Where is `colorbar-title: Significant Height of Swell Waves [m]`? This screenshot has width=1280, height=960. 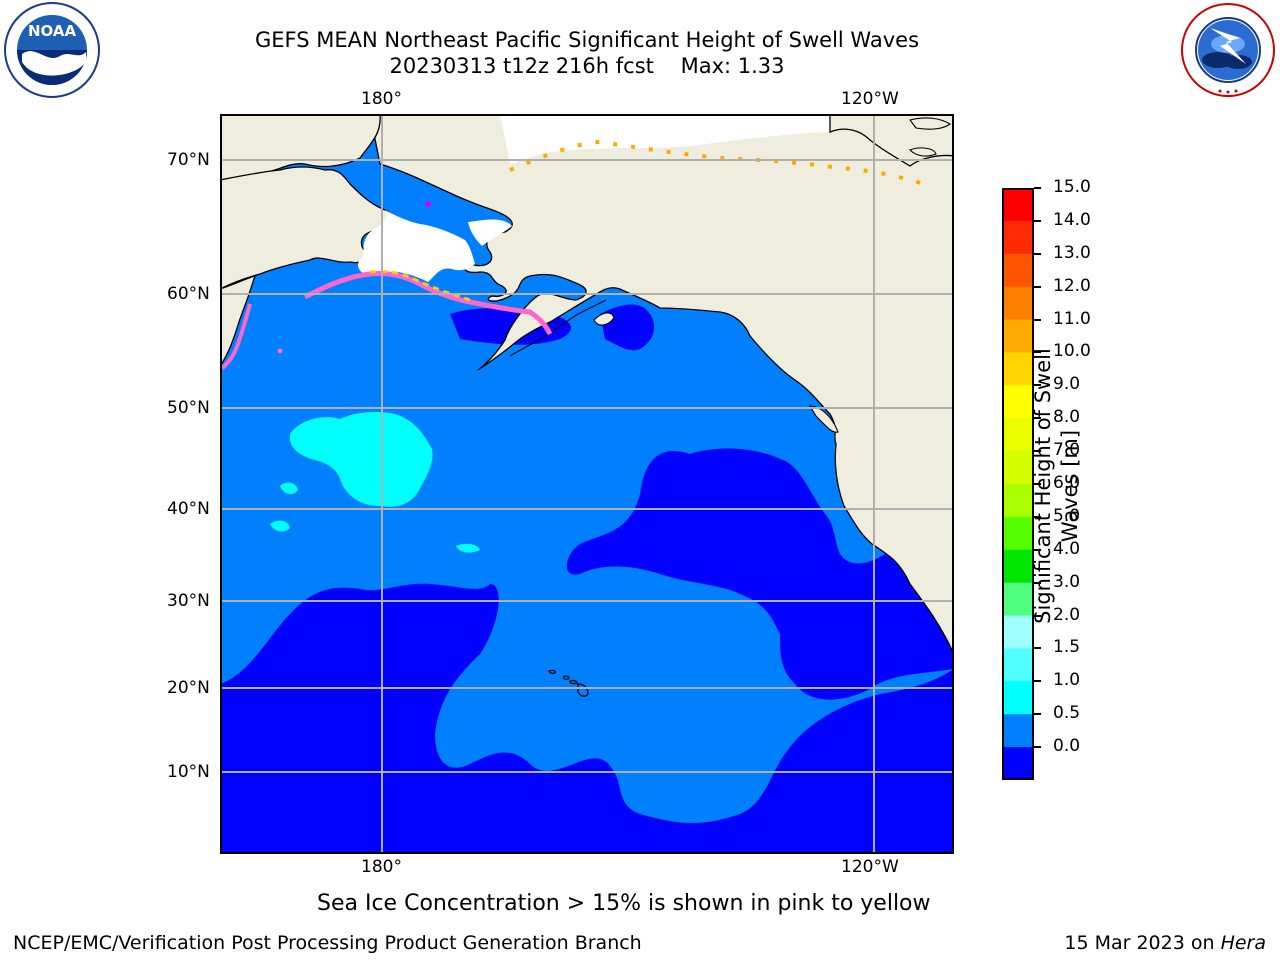
colorbar-title: Significant Height of Swell Waves [m] is located at coordinates (1056, 486).